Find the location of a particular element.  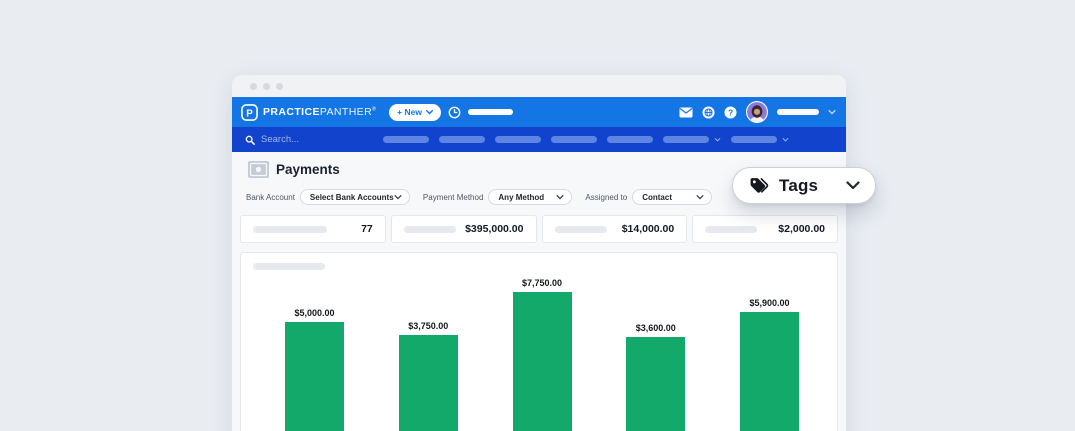

stat-card: $395,000.00 is located at coordinates (463, 229).